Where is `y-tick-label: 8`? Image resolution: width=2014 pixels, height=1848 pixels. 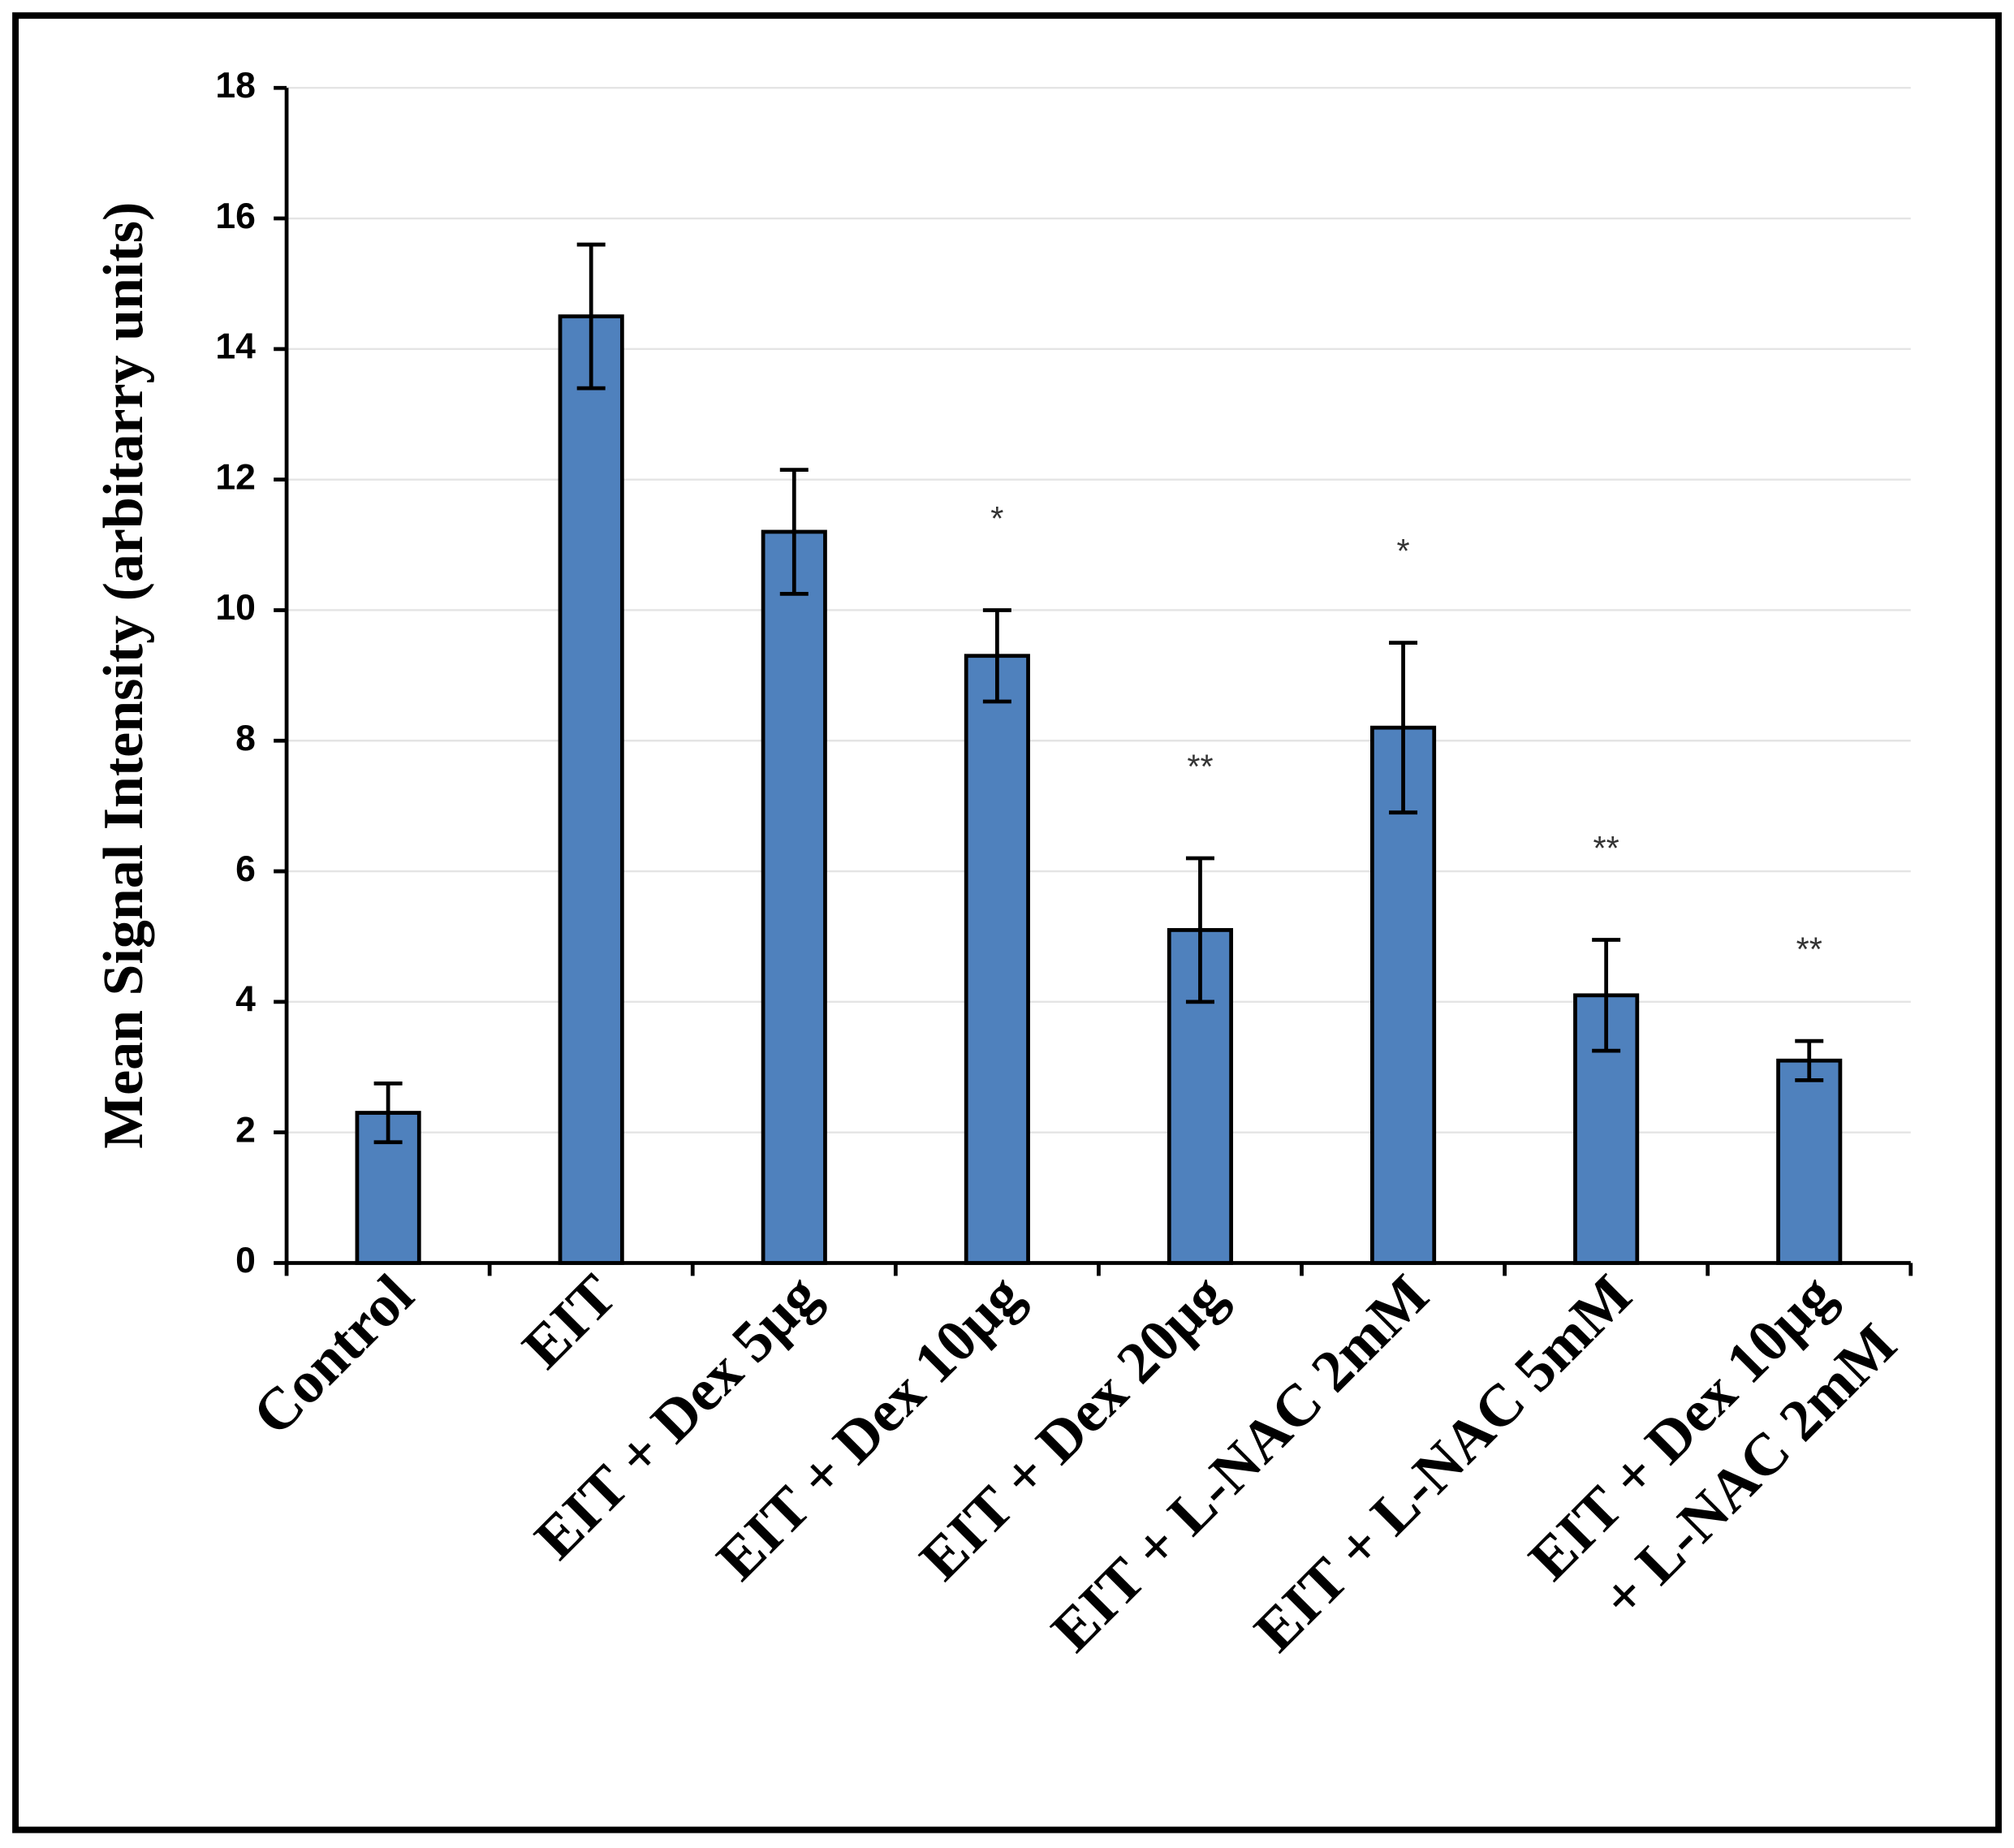 y-tick-label: 8 is located at coordinates (245, 738).